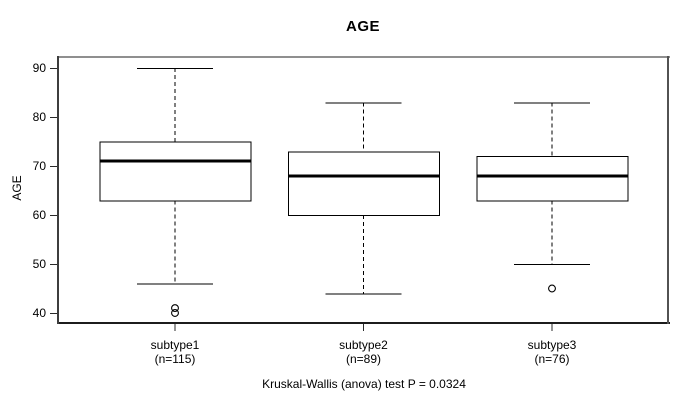 The width and height of the screenshot is (700, 400). Describe the element at coordinates (363, 359) in the screenshot. I see `x-category-sublabel: (n=89)` at that location.